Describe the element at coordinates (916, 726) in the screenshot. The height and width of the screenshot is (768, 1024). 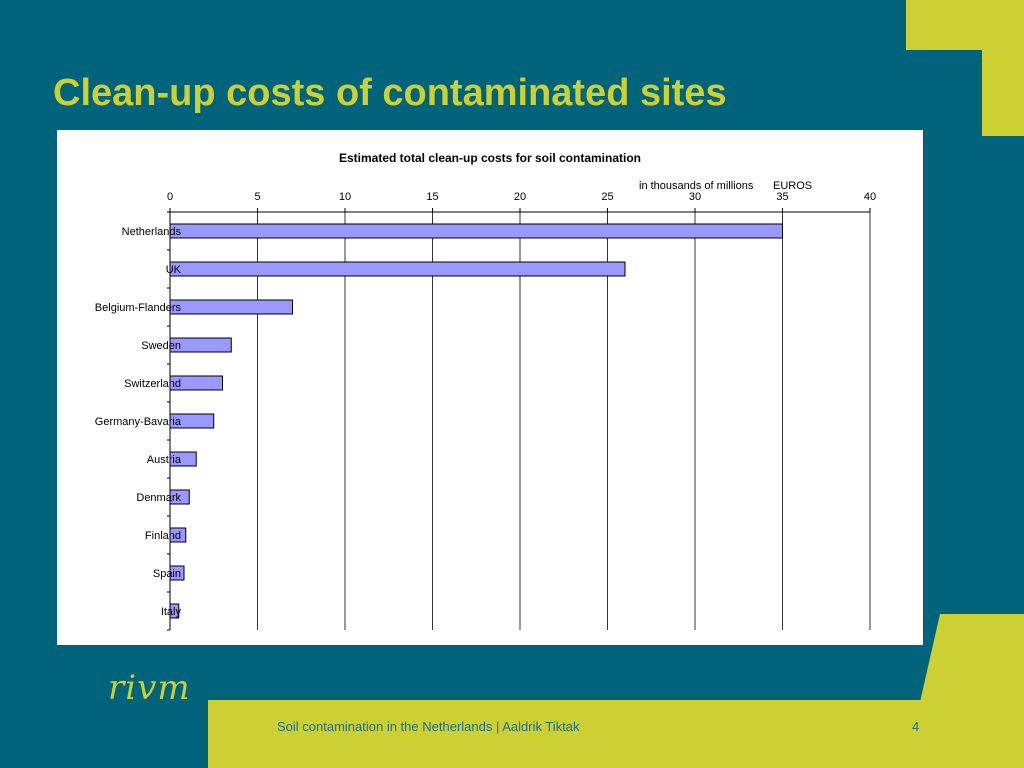
I see `page-number: 4` at that location.